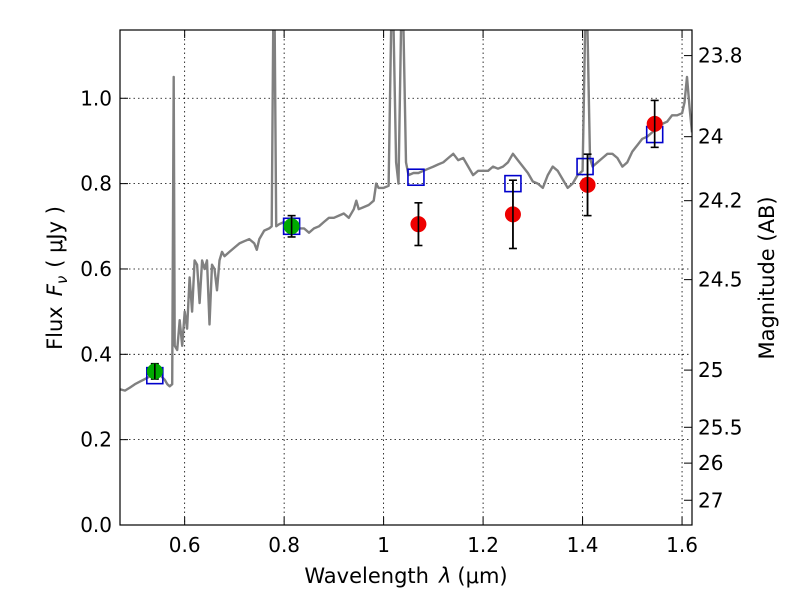 This screenshot has height=600, width=800. I want to click on x-tick-label: 1.4, so click(583, 545).